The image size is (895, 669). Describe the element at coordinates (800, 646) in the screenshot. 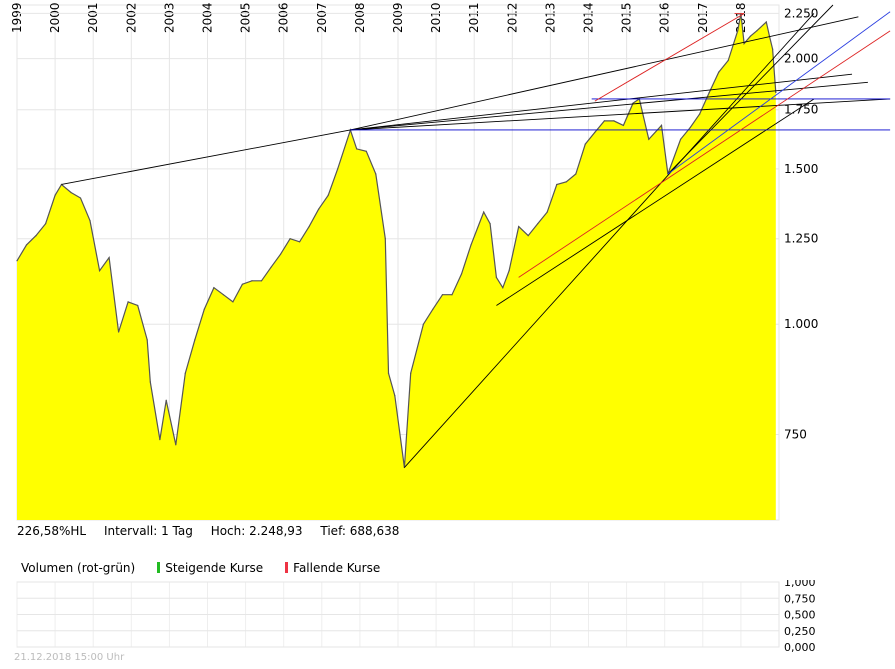

I see `volume-y-tick-label: 0,000` at that location.